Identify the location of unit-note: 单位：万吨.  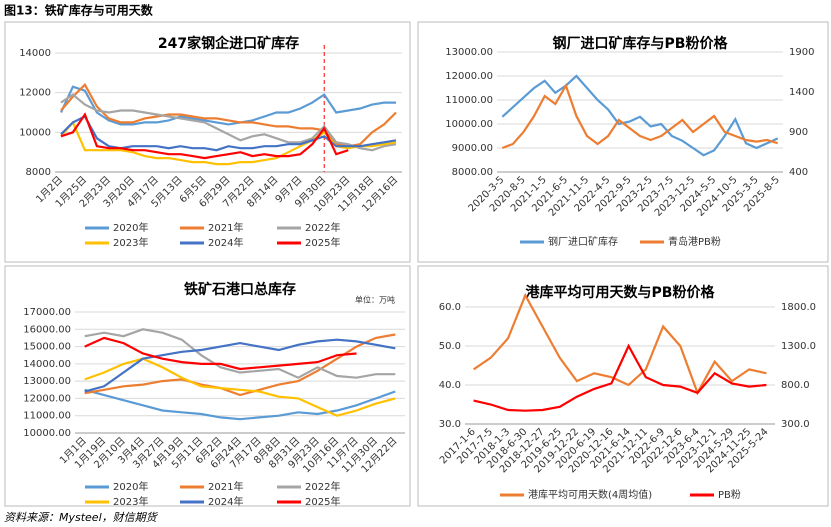
(375, 300).